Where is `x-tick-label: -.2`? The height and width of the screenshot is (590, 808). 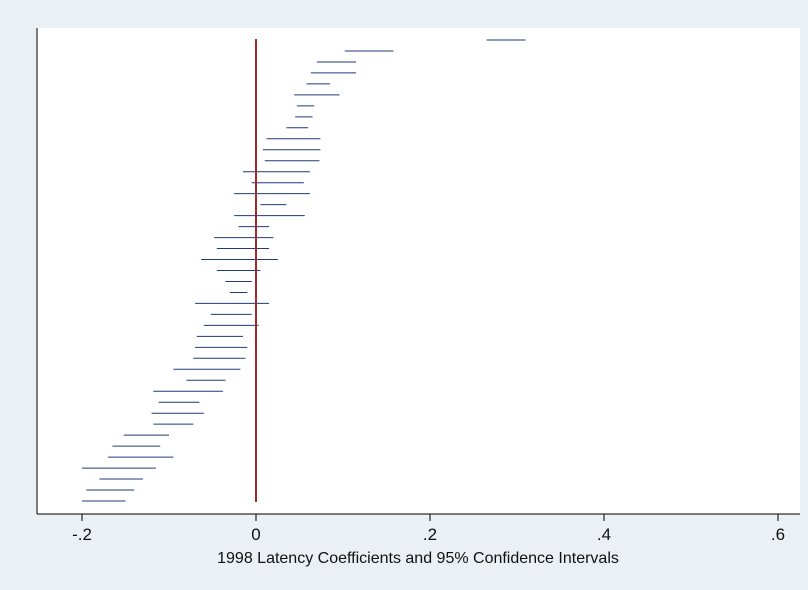 x-tick-label: -.2 is located at coordinates (82, 534).